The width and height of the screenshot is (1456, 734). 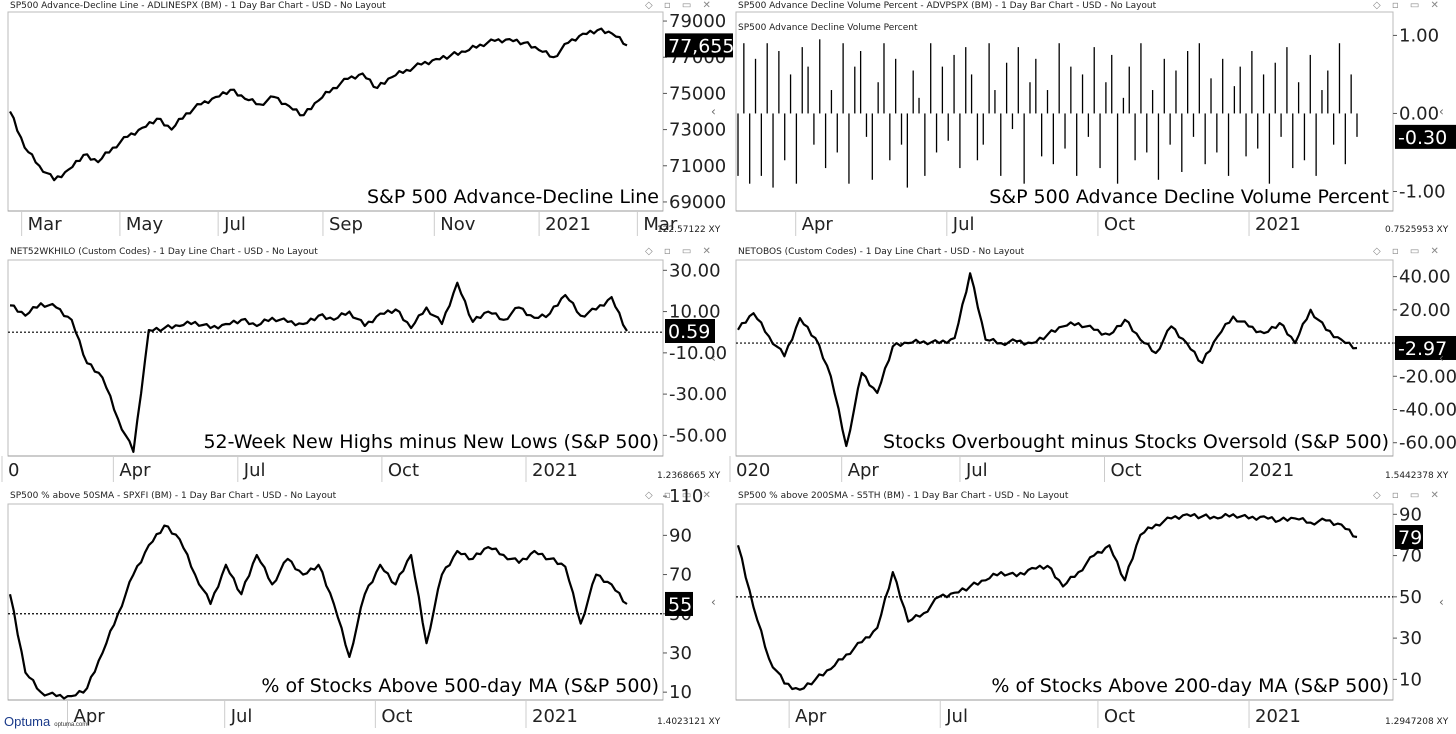 I want to click on last-value-badge: 79, so click(x=1409, y=537).